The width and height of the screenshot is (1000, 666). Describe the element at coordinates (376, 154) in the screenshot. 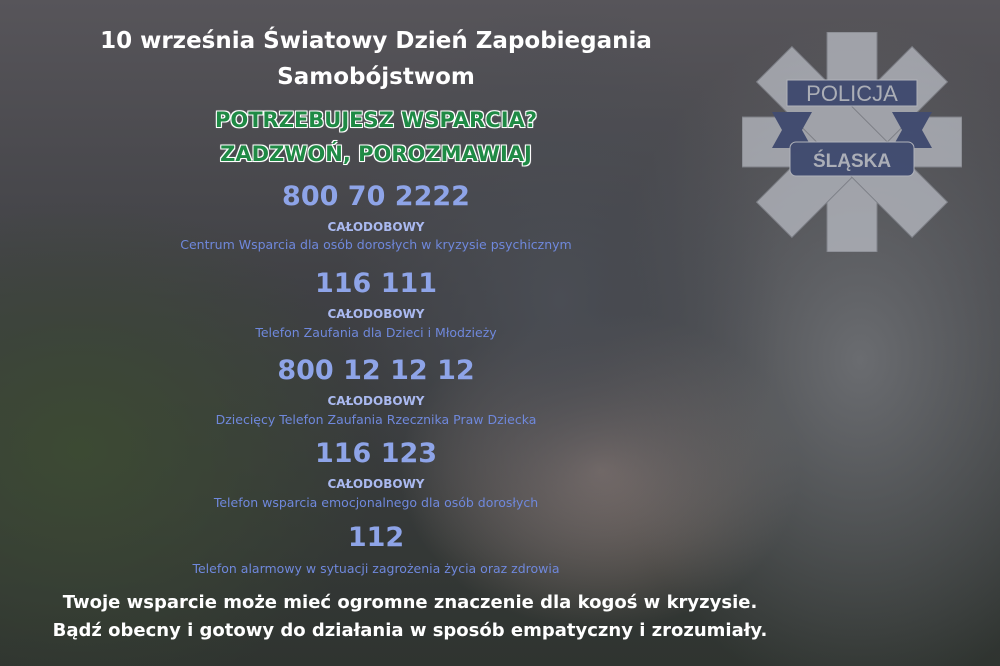

I see `headline-line-2: ZADZWOŃ, POROZMAWIAJ` at that location.